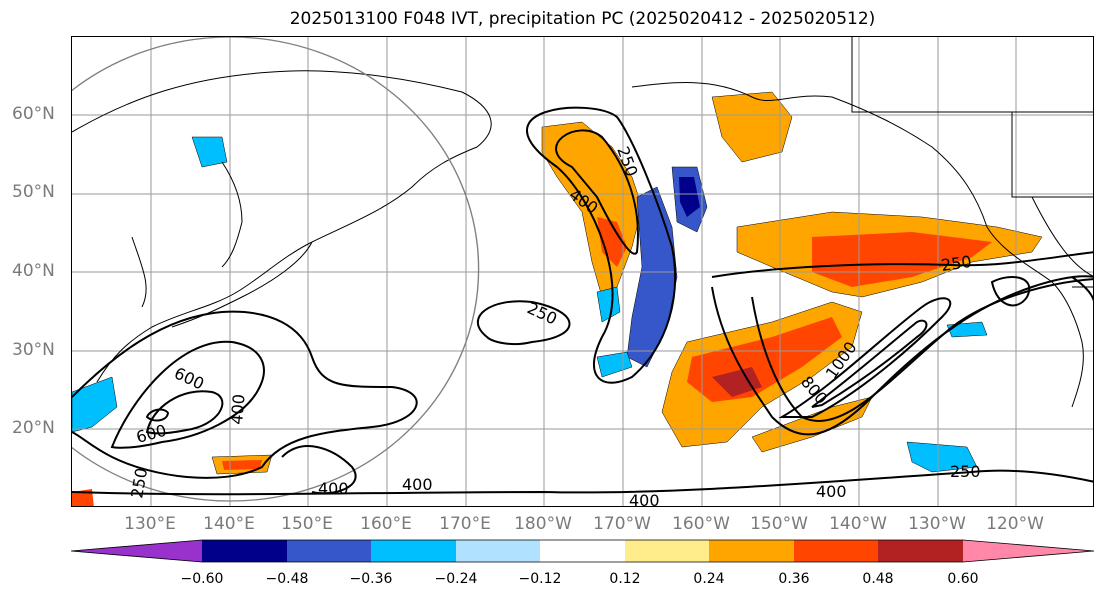 Image resolution: width=1105 pixels, height=601 pixels. What do you see at coordinates (878, 579) in the screenshot?
I see `colorbar-tick-label: 0.48` at bounding box center [878, 579].